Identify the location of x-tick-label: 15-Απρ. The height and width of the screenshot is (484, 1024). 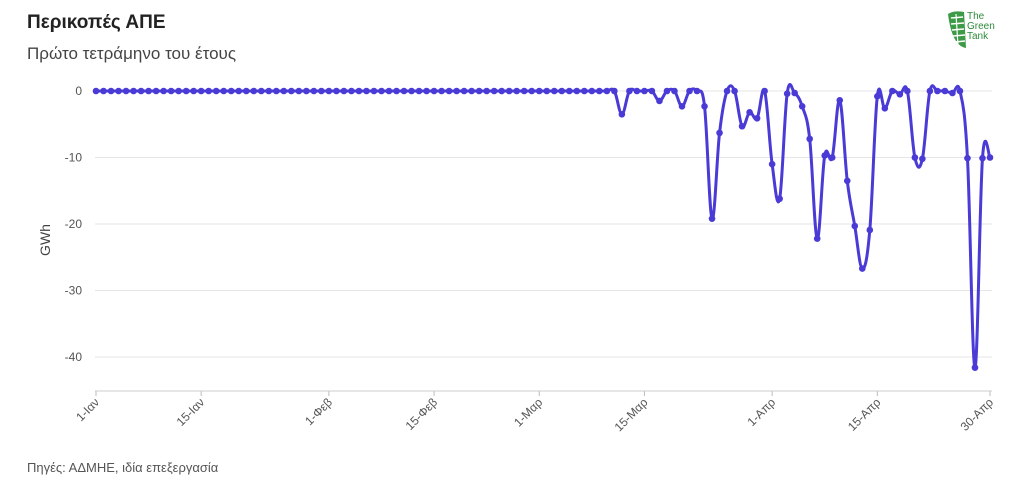
(864, 414).